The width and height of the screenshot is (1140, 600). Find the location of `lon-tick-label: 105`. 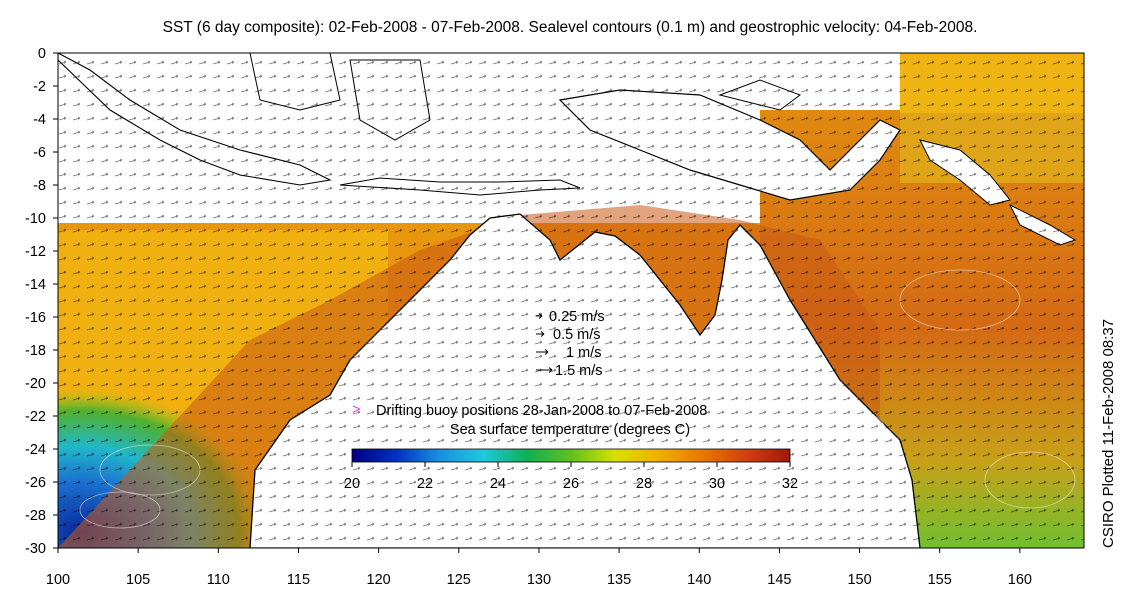

lon-tick-label: 105 is located at coordinates (138, 580).